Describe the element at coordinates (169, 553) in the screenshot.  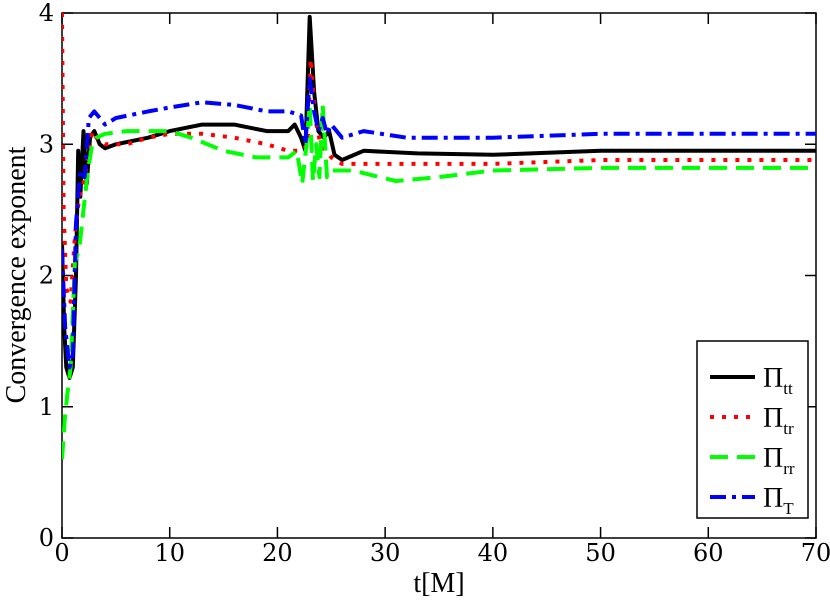
I see `x-tick-label: 10` at that location.